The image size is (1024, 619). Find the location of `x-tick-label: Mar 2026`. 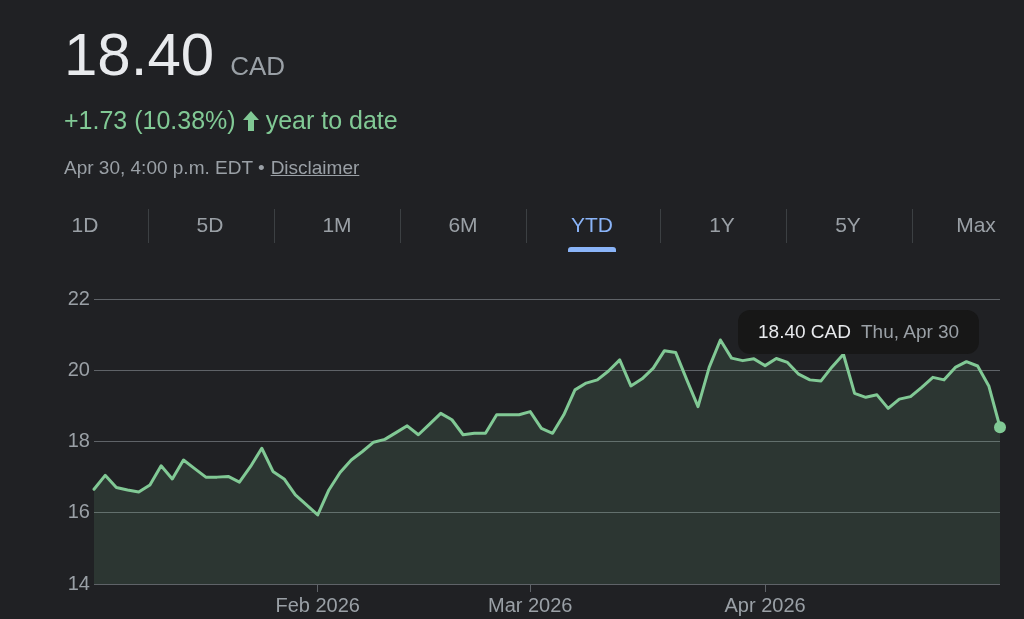

x-tick-label: Mar 2026 is located at coordinates (530, 604).